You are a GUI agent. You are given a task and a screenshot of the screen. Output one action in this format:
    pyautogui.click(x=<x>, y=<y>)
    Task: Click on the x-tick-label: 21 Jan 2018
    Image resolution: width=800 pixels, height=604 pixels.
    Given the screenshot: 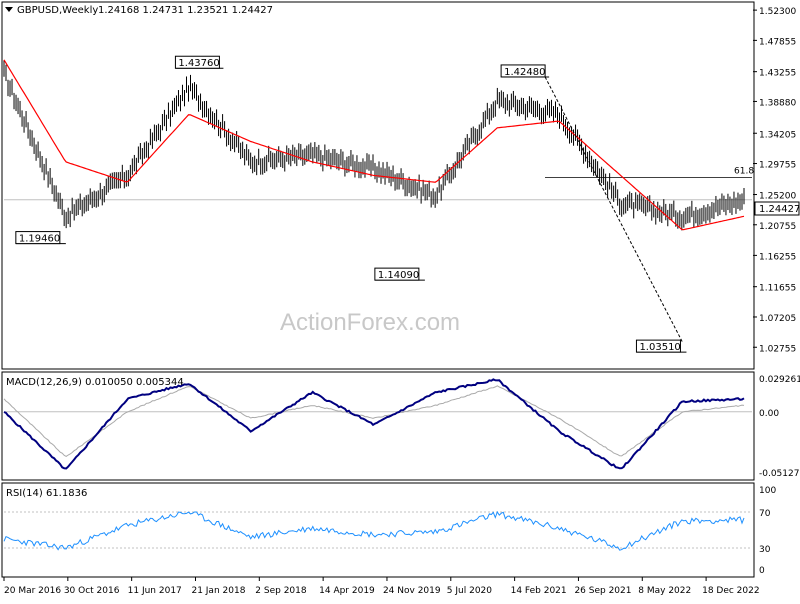 What is the action you would take?
    pyautogui.click(x=218, y=591)
    